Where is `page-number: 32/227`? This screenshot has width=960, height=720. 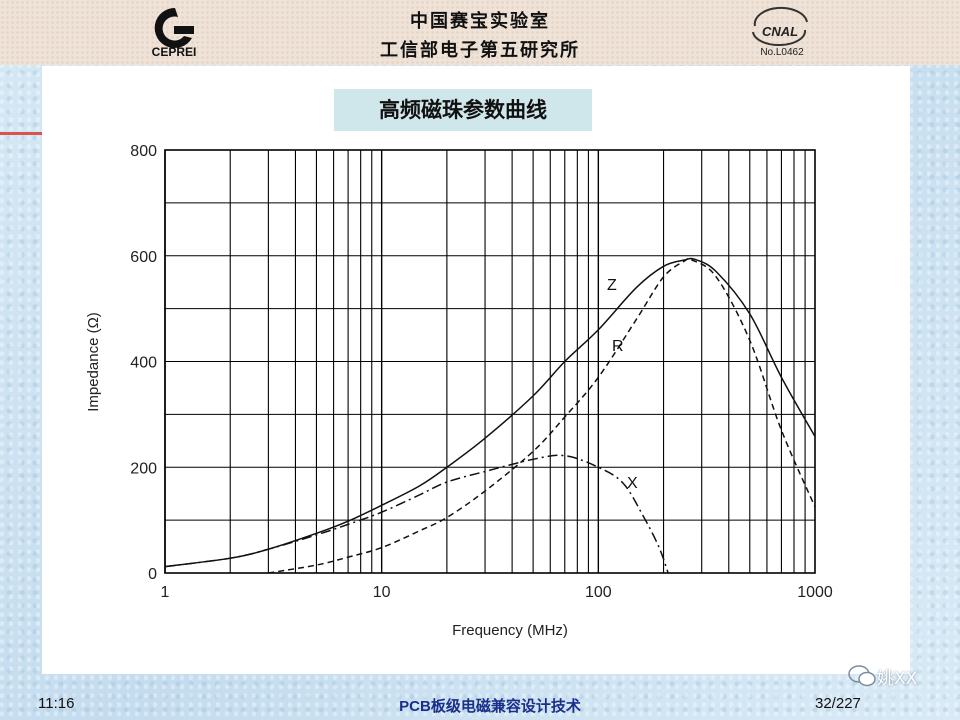 page-number: 32/227 is located at coordinates (838, 703).